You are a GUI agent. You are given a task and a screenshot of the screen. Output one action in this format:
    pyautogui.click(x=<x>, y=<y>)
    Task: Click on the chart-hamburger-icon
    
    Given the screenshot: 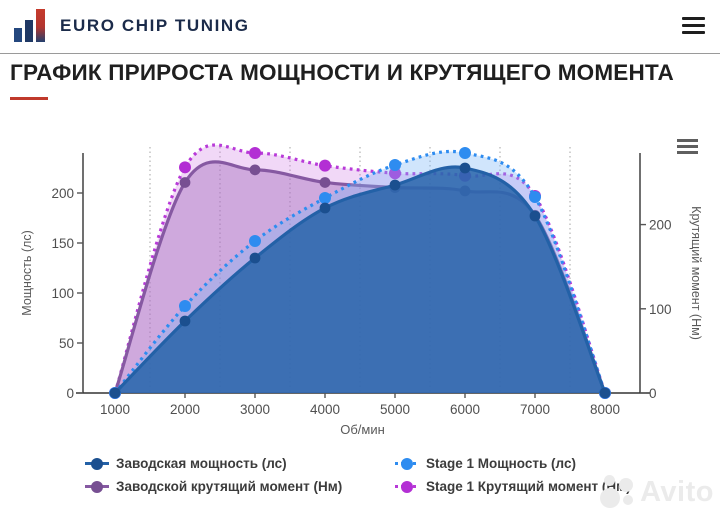 What is the action you would take?
    pyautogui.click(x=687, y=141)
    